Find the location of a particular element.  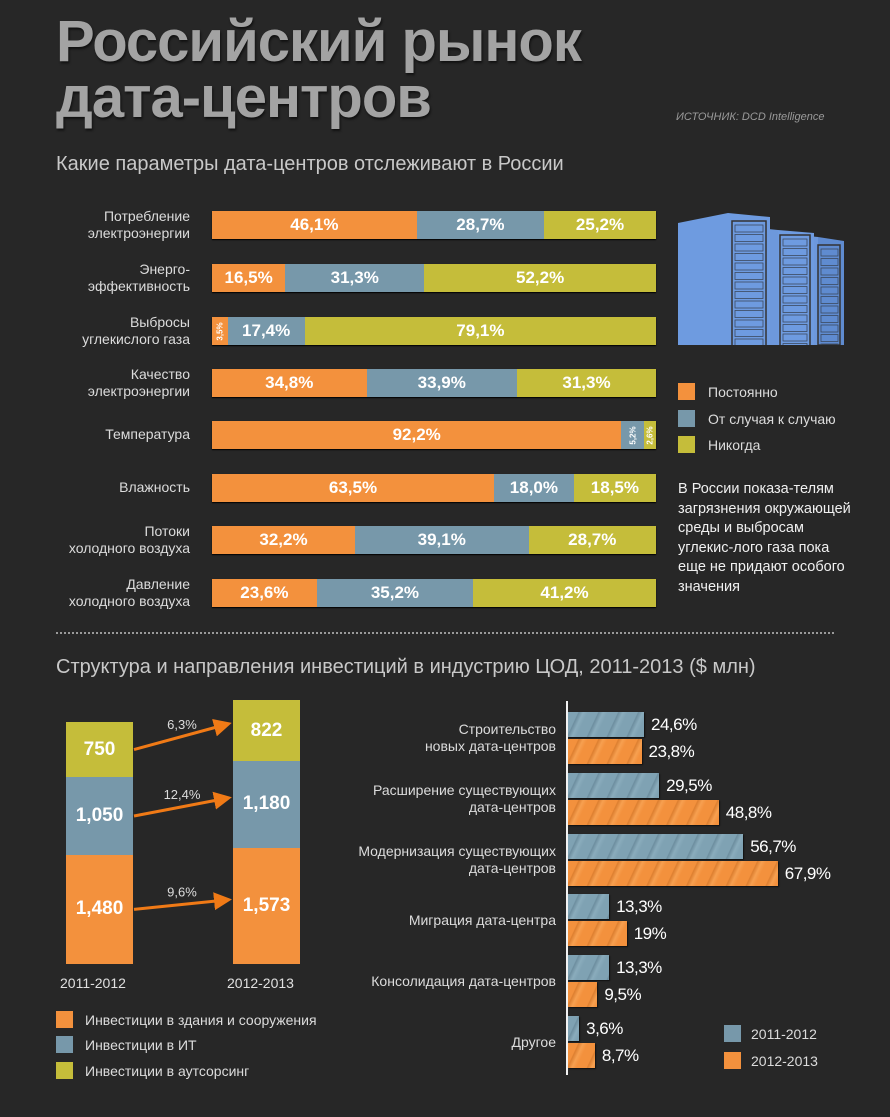

bar-segment: 41,2% is located at coordinates (564, 593).